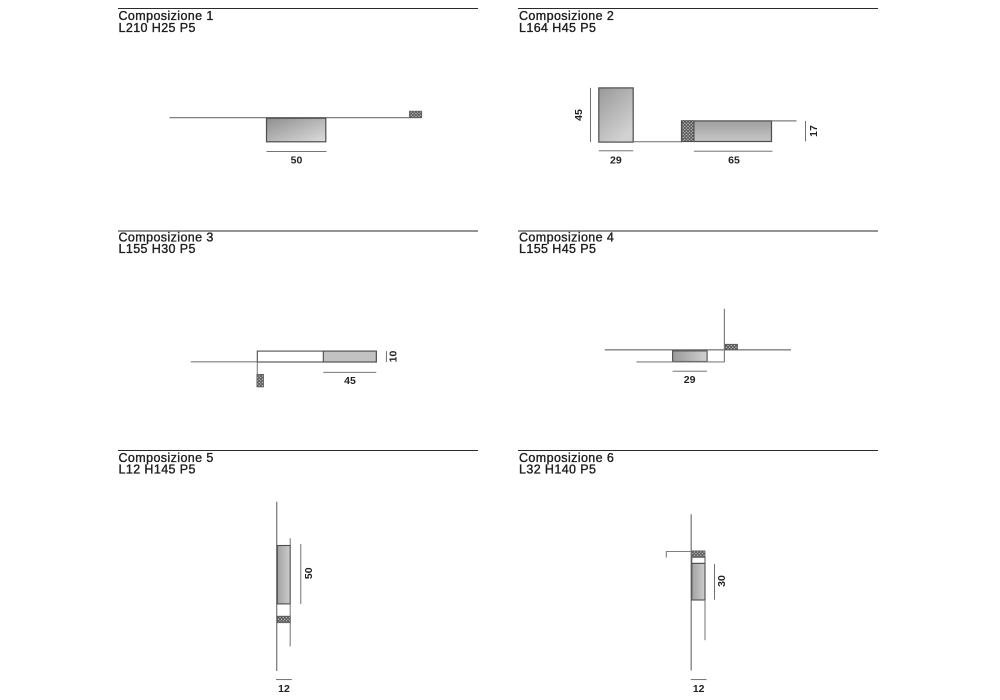  I want to click on svg-text: L32 H140 P5, so click(557, 470).